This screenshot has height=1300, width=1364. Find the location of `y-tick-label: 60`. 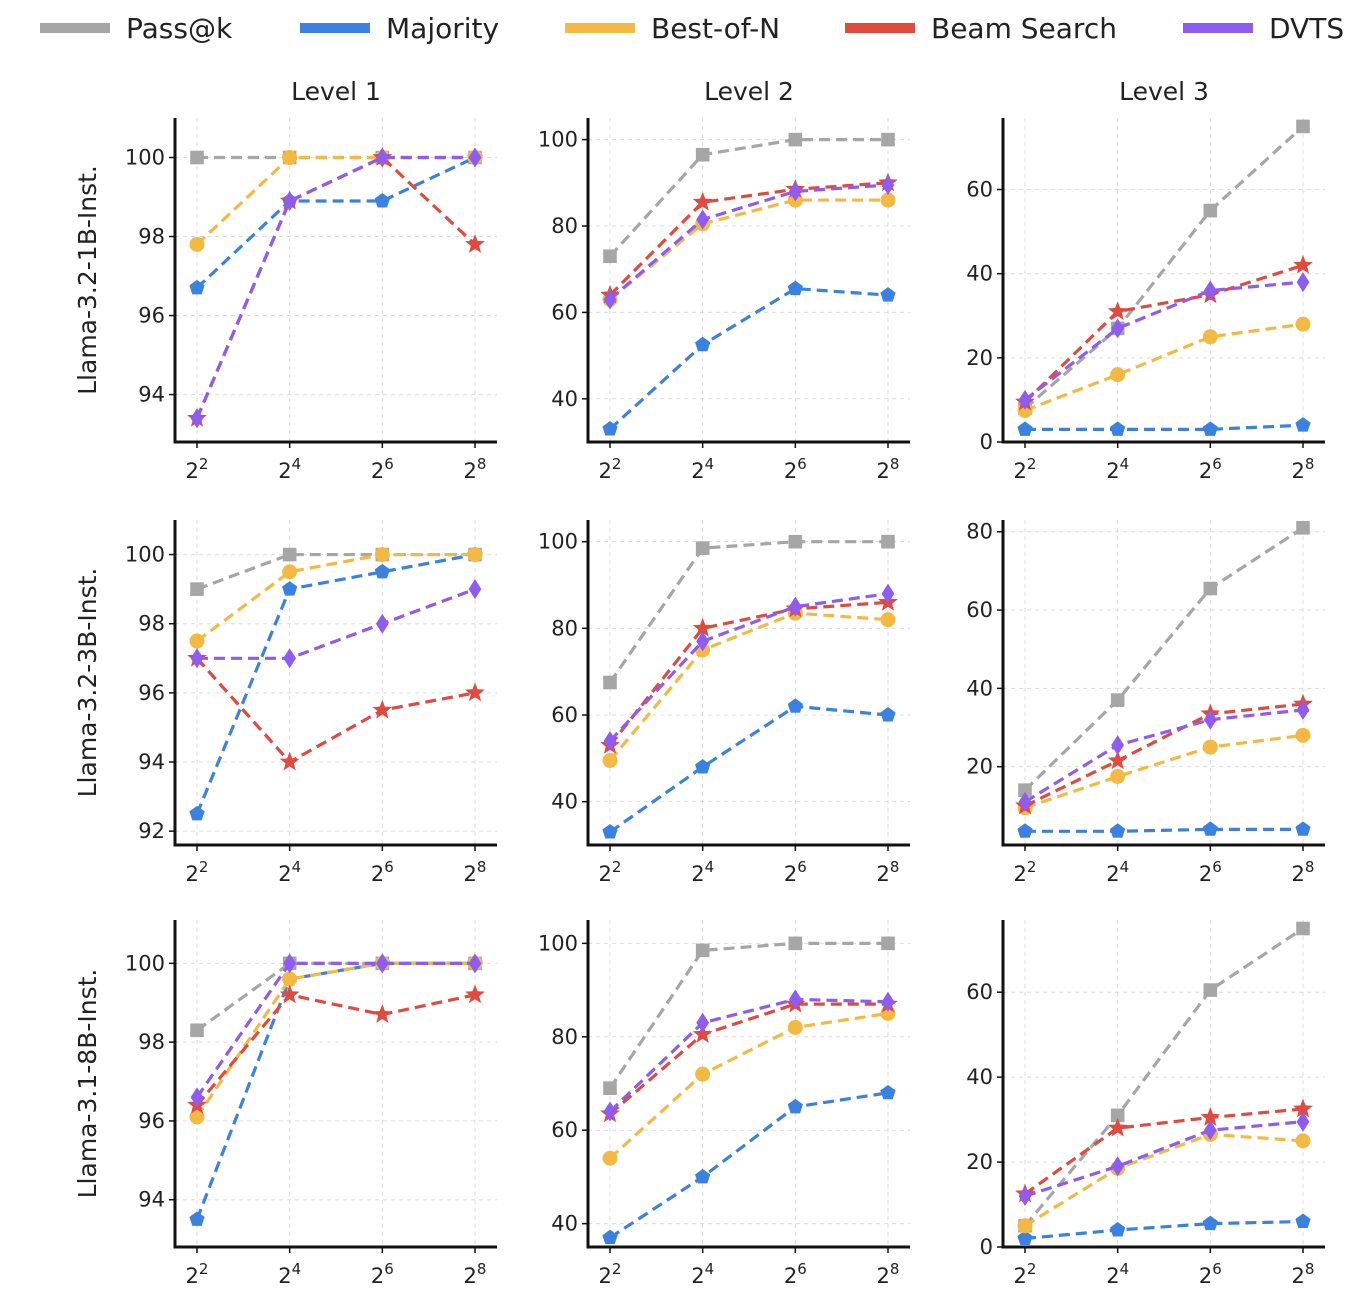

y-tick-label: 60 is located at coordinates (564, 1130).